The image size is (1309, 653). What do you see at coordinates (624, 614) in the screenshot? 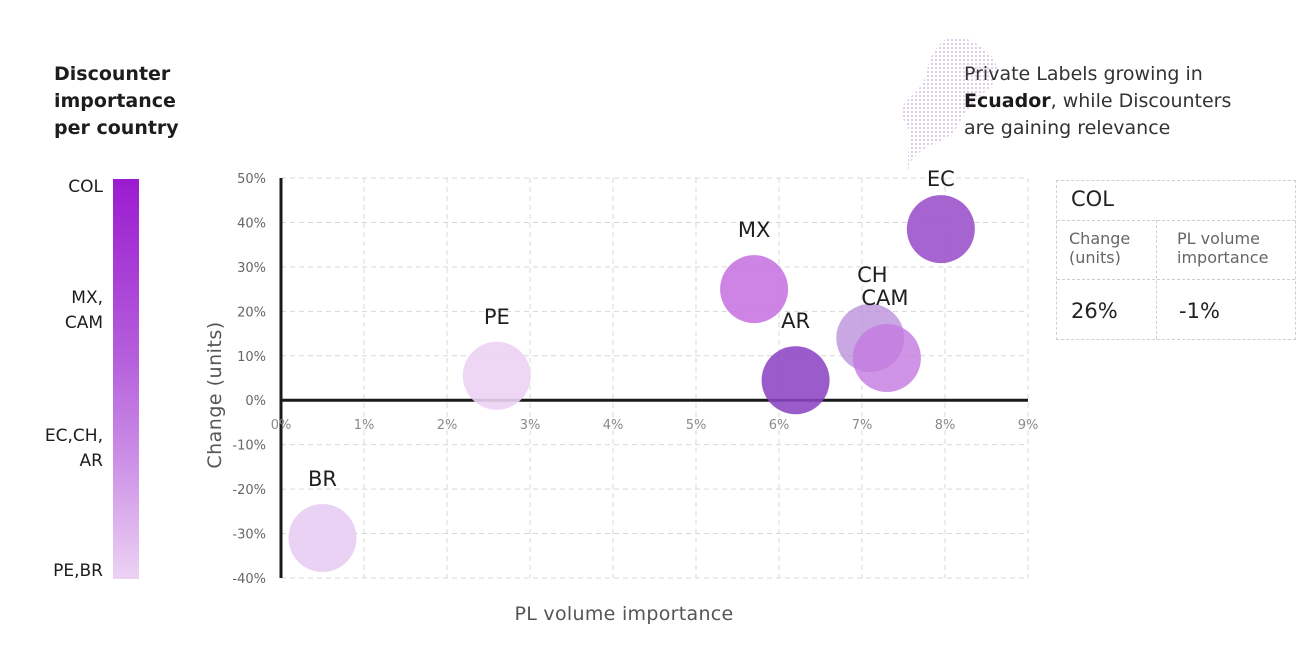
I see `x-axis-title: PL volume importance` at bounding box center [624, 614].